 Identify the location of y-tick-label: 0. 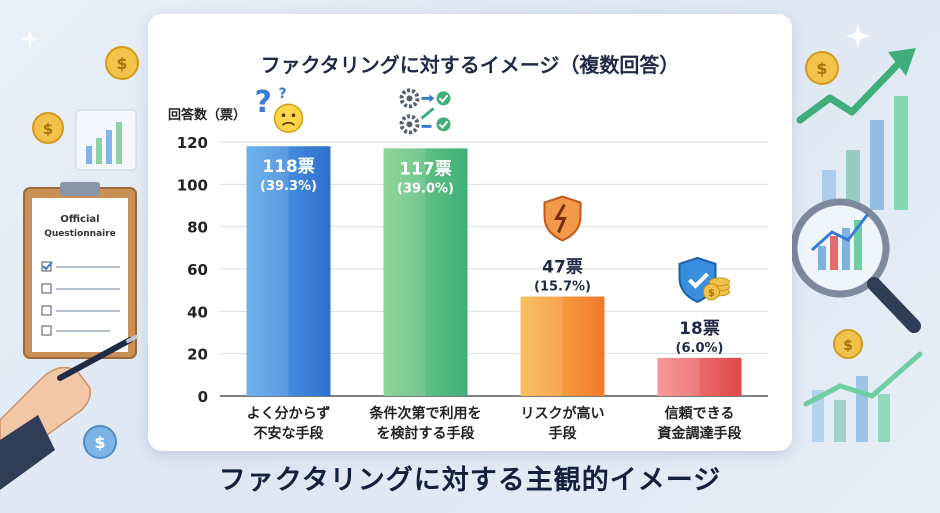
(203, 397).